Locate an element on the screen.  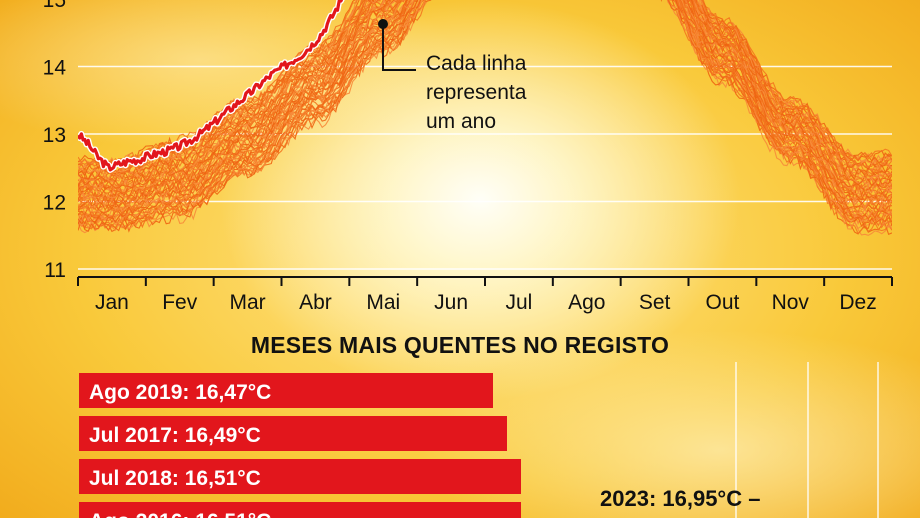
y-tick-label: 15 is located at coordinates (54, 6).